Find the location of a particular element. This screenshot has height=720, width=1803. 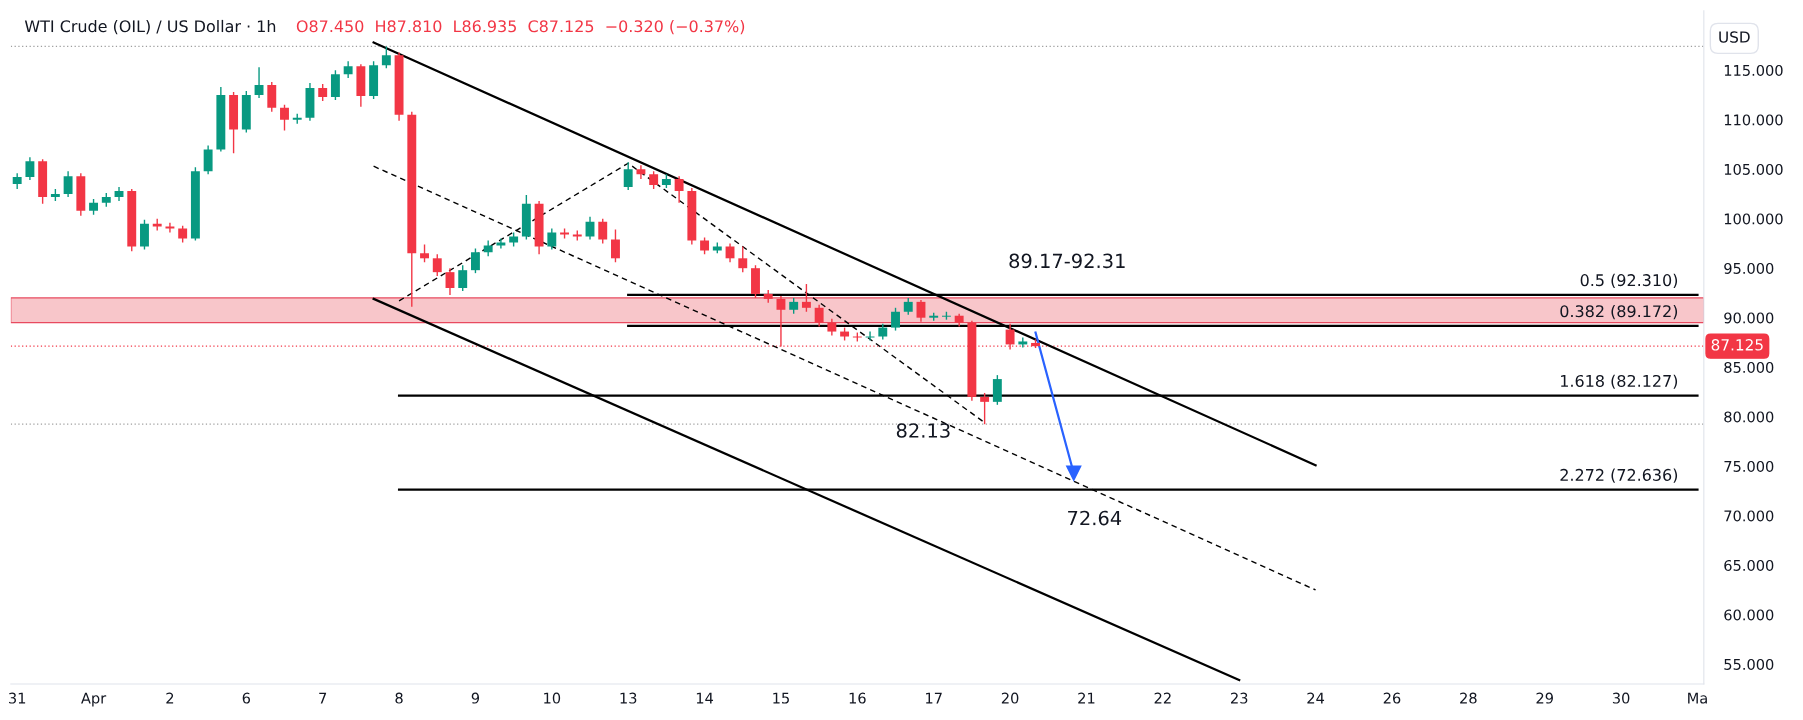

y-tick-label: 90.000 is located at coordinates (1749, 318).